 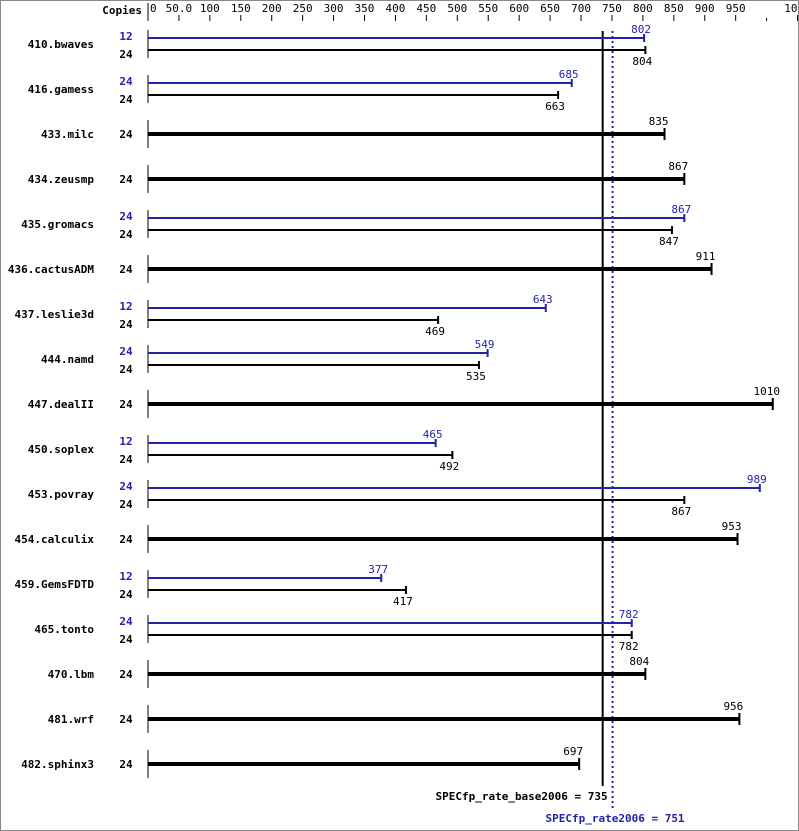 I want to click on base-value-label: 835, so click(x=659, y=121).